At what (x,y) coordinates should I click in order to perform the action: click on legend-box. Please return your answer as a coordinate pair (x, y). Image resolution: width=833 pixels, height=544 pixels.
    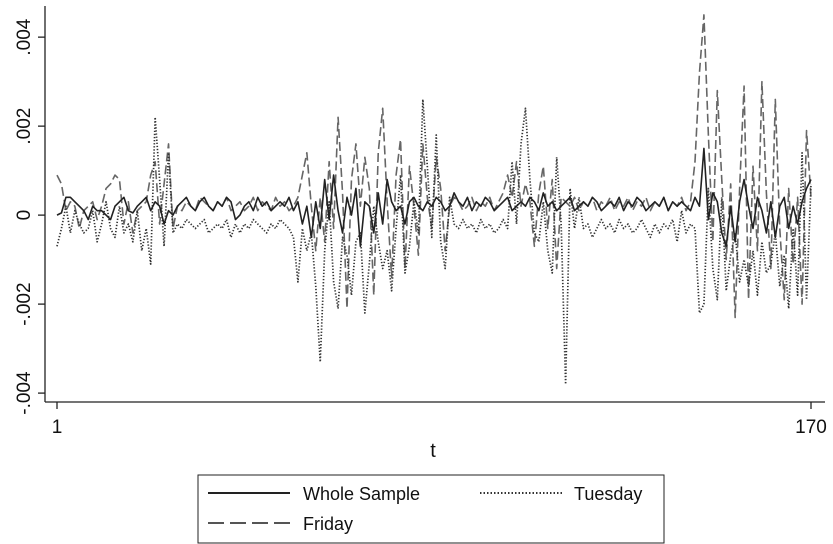
    Looking at the image, I should click on (431, 509).